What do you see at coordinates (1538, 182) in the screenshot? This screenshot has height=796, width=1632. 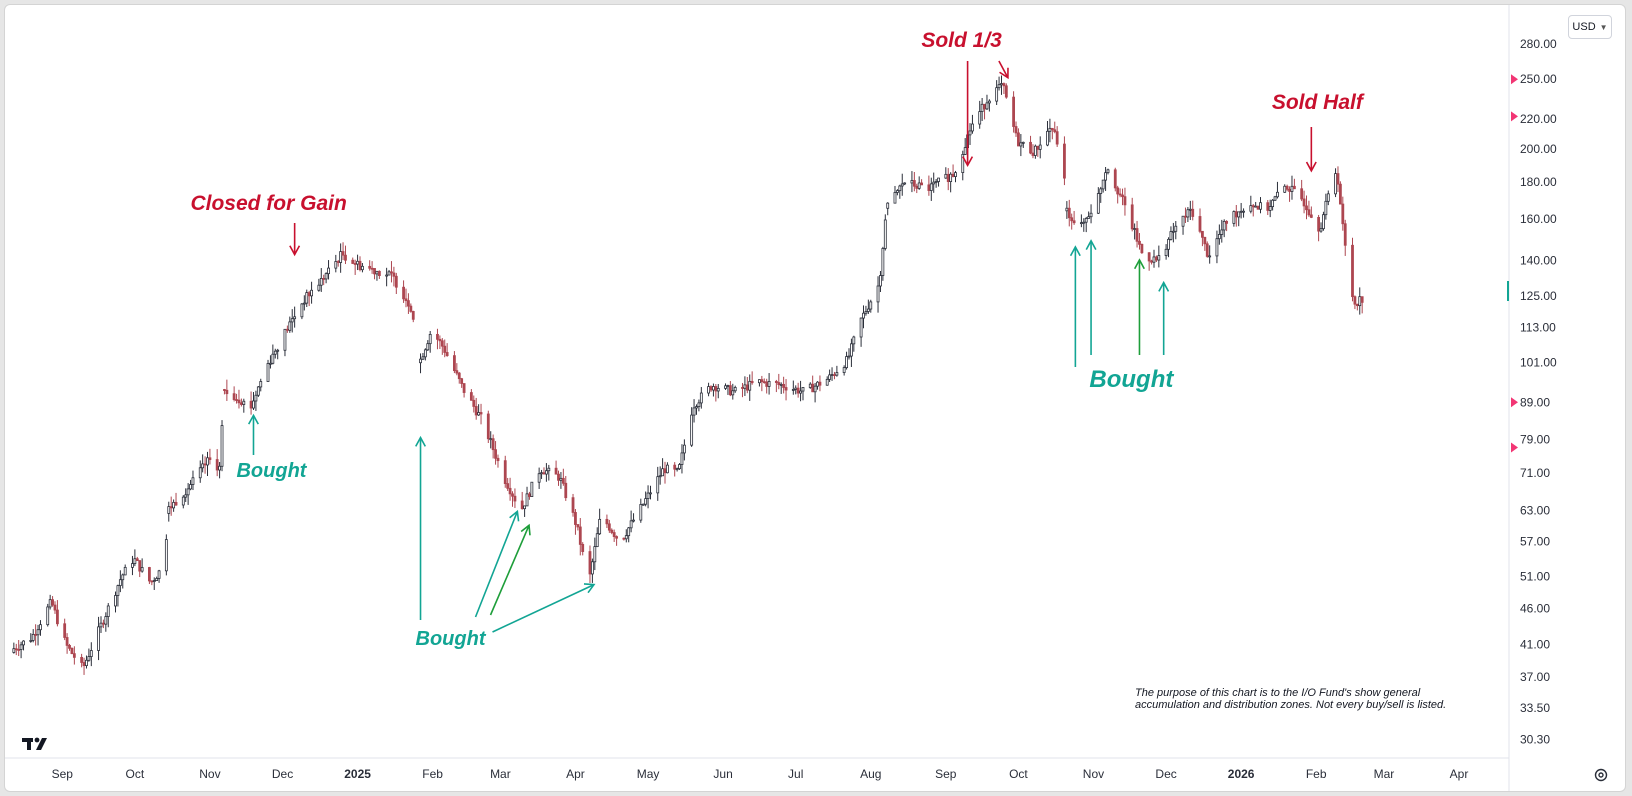 I see `price-tick-label: 180.00` at bounding box center [1538, 182].